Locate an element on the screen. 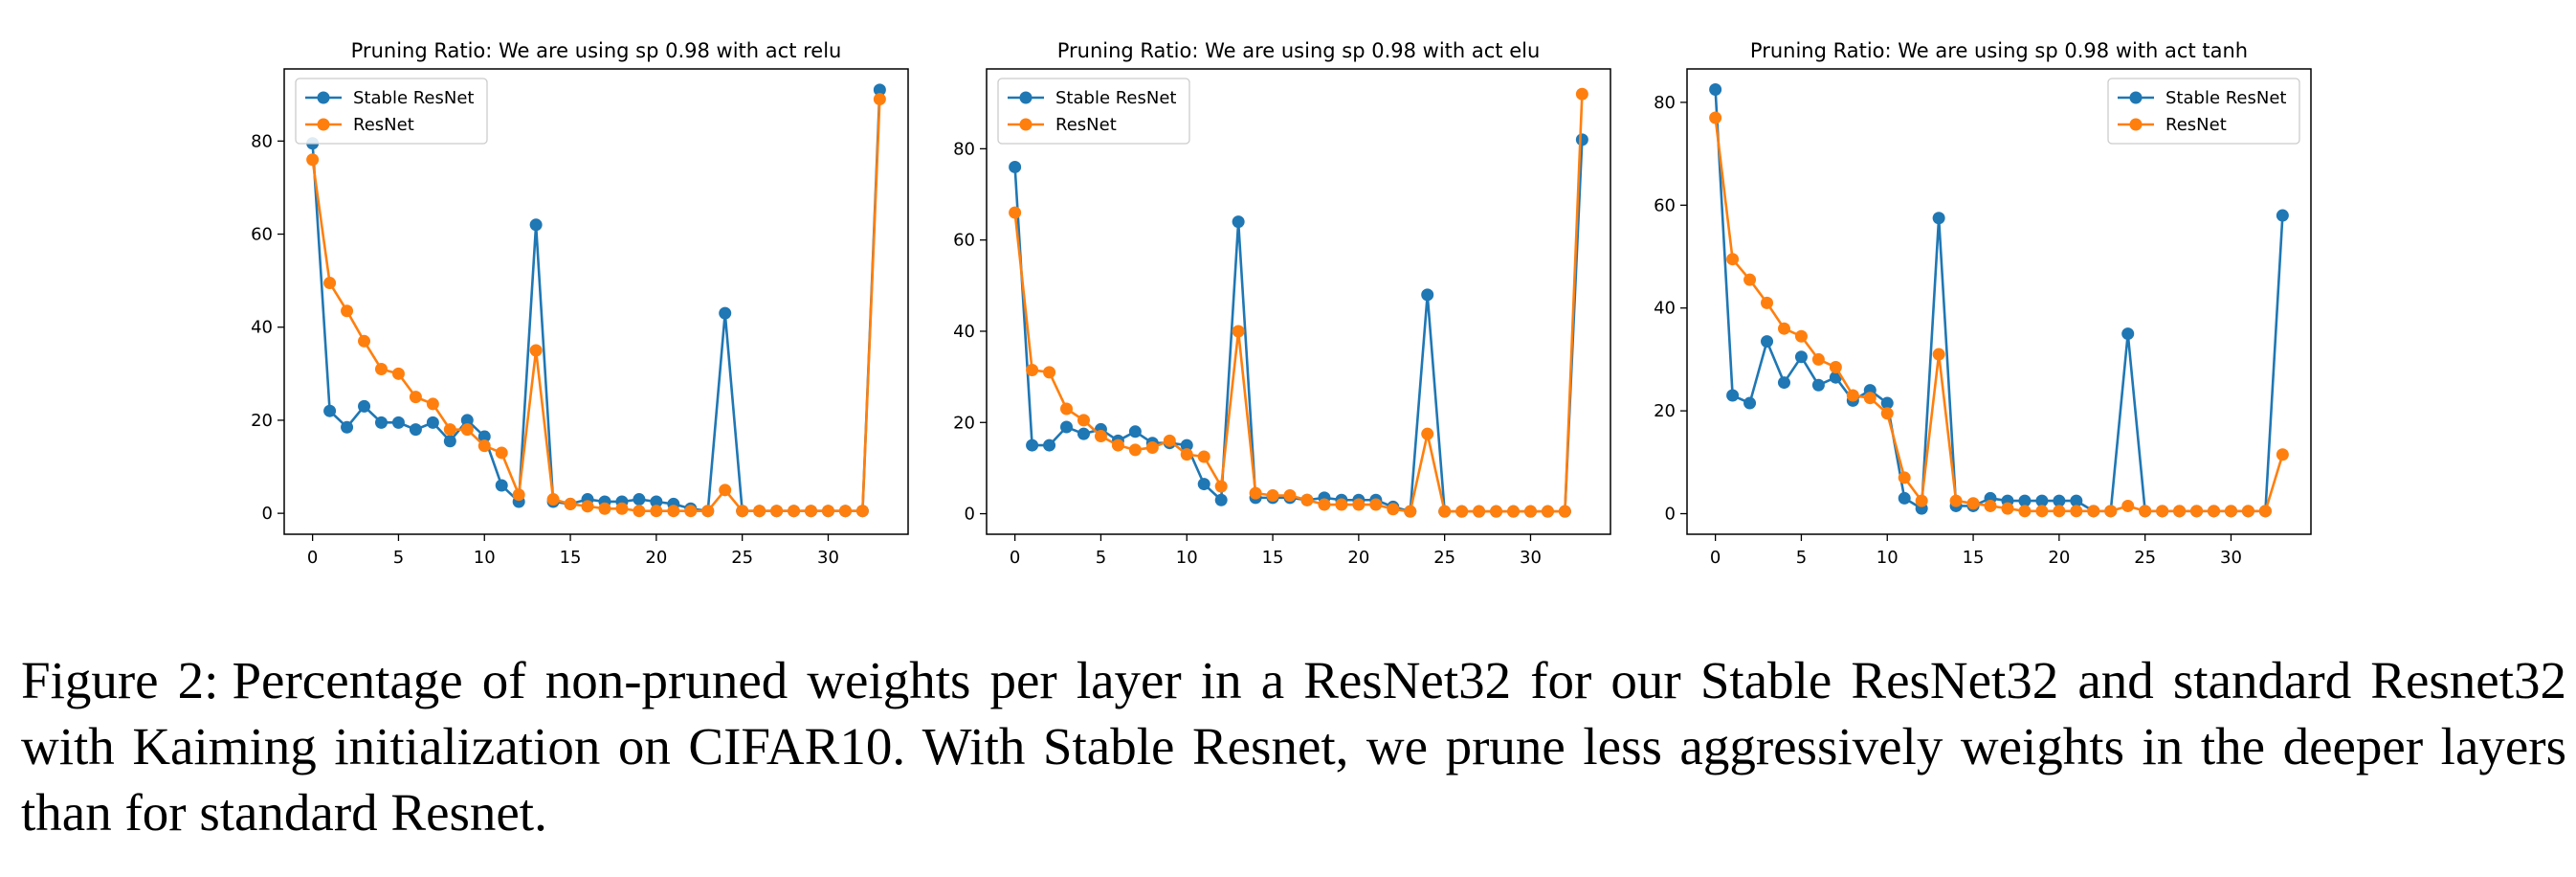 This screenshot has height=877, width=2576. series-line-stable-resnet is located at coordinates (596, 301).